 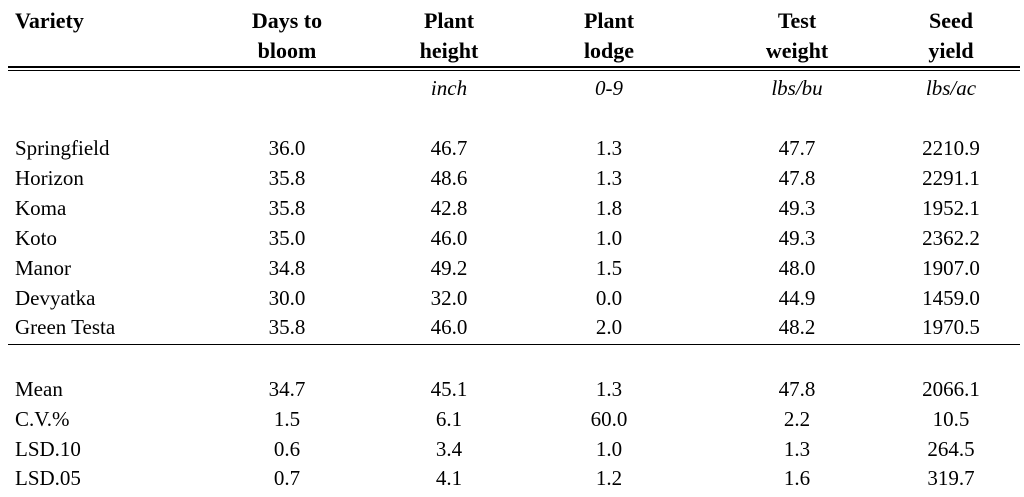 I want to click on statistic-row-cell-plant_height: 3.4, so click(x=449, y=449).